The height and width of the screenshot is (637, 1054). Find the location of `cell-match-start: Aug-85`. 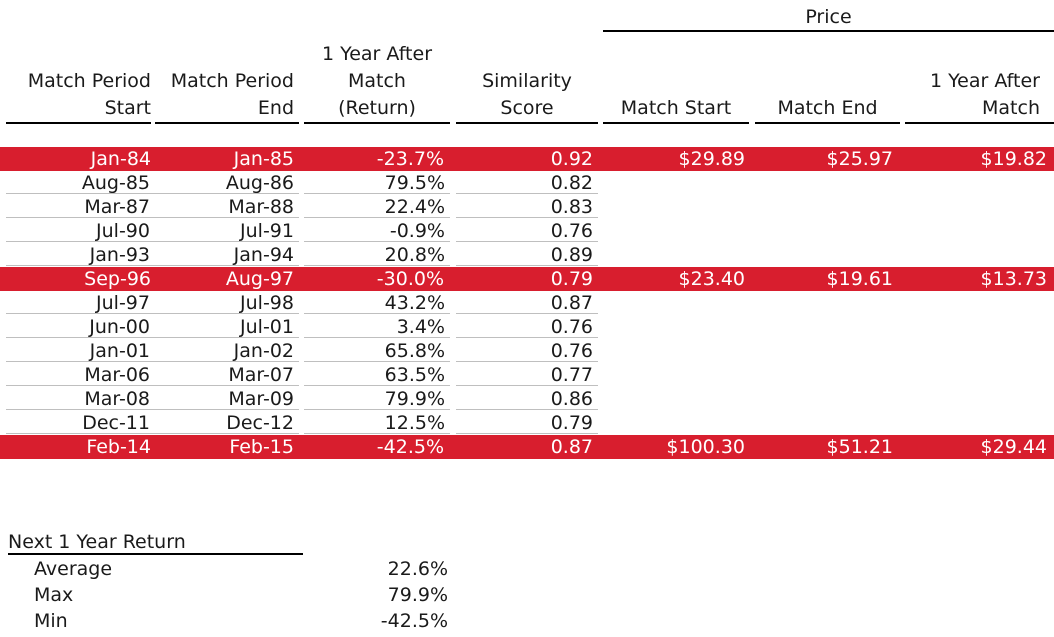

cell-match-start: Aug-85 is located at coordinates (80, 182).